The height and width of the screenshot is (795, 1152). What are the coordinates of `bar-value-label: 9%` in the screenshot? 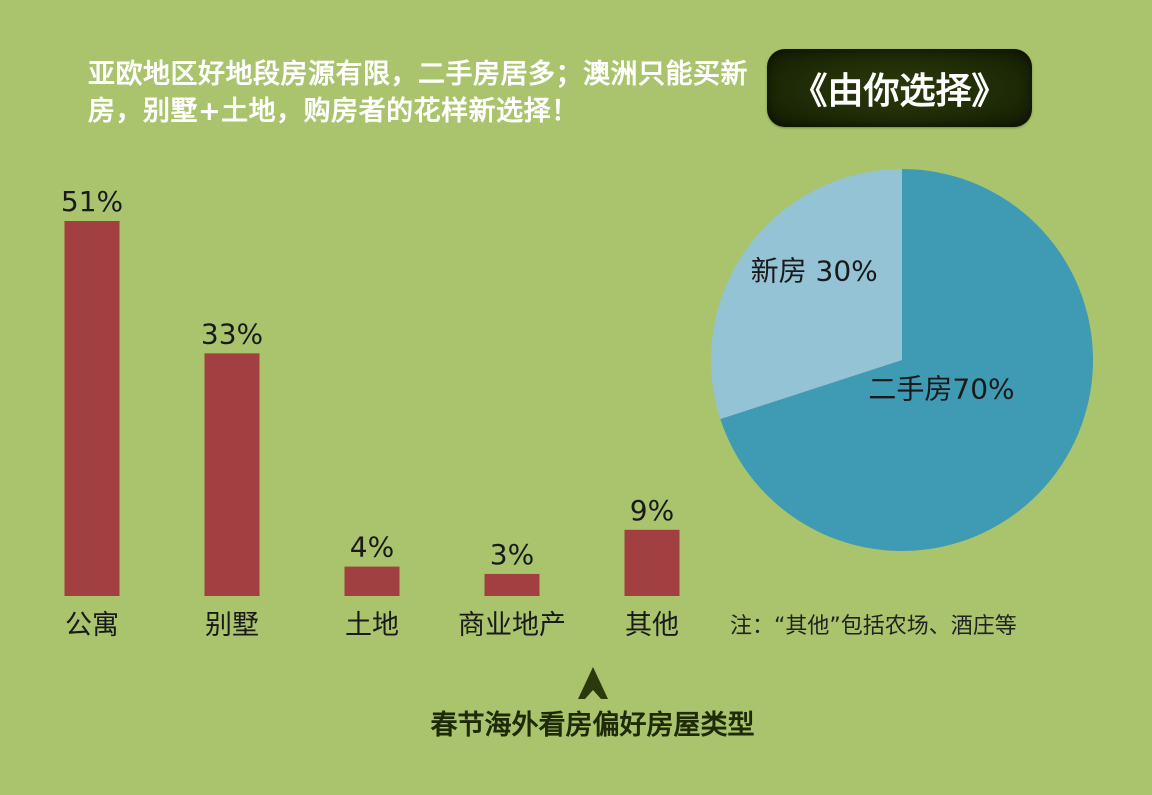 It's located at (652, 510).